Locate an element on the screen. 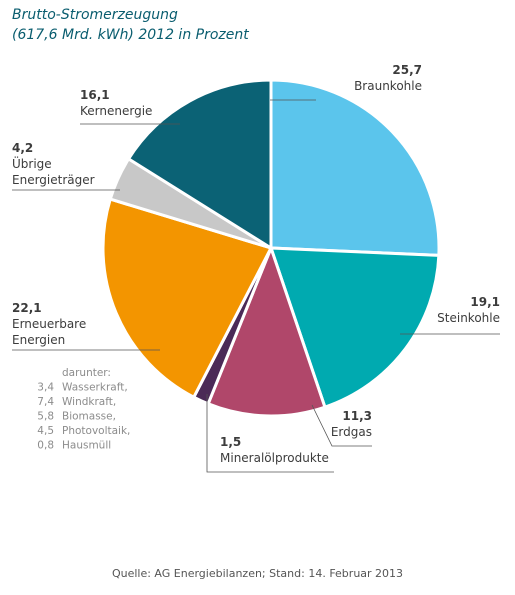 The height and width of the screenshot is (595, 515). slice-value-label: 1,5 is located at coordinates (230, 442).